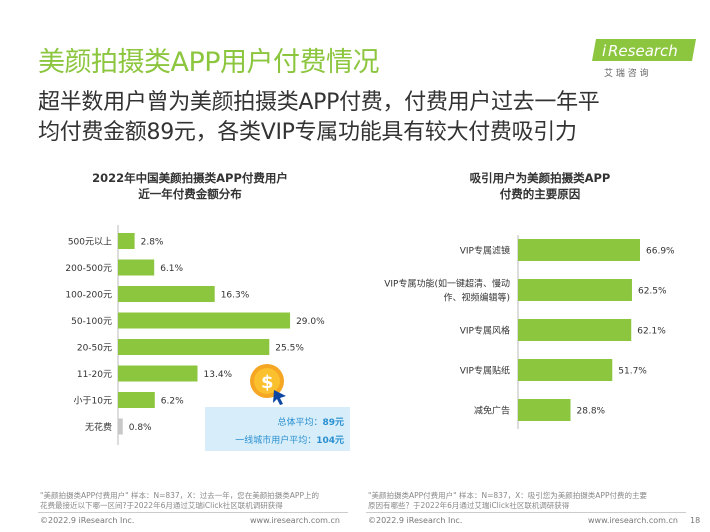  Describe the element at coordinates (651, 332) in the screenshot. I see `right-data-label: 62.1%` at that location.